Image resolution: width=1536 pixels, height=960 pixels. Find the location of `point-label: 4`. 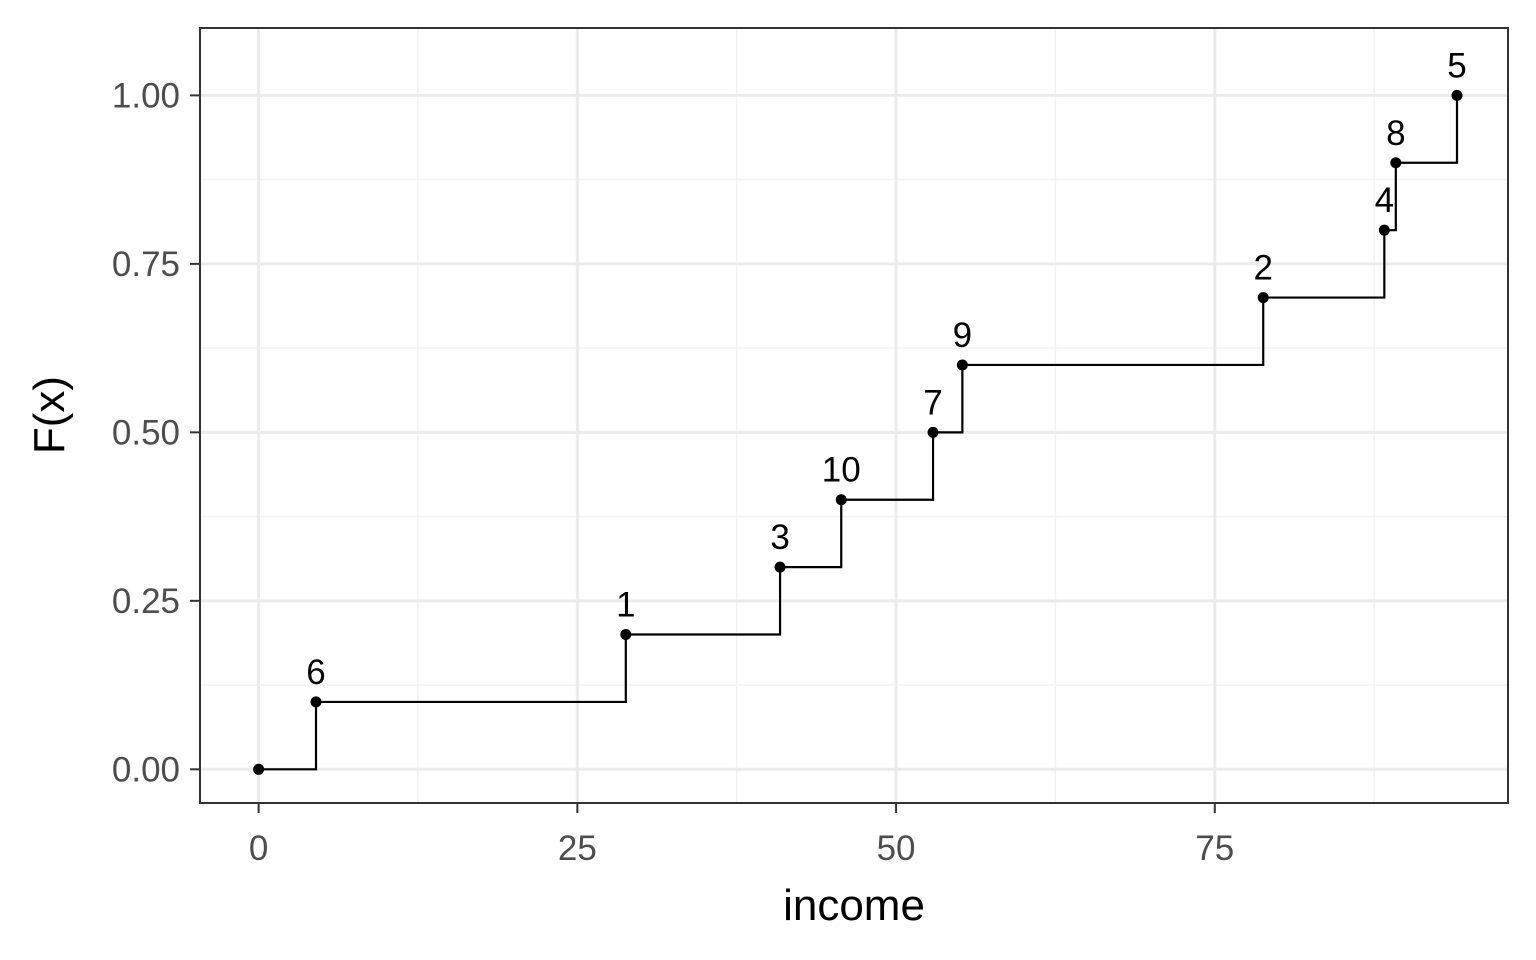

point-label: 4 is located at coordinates (1384, 200).